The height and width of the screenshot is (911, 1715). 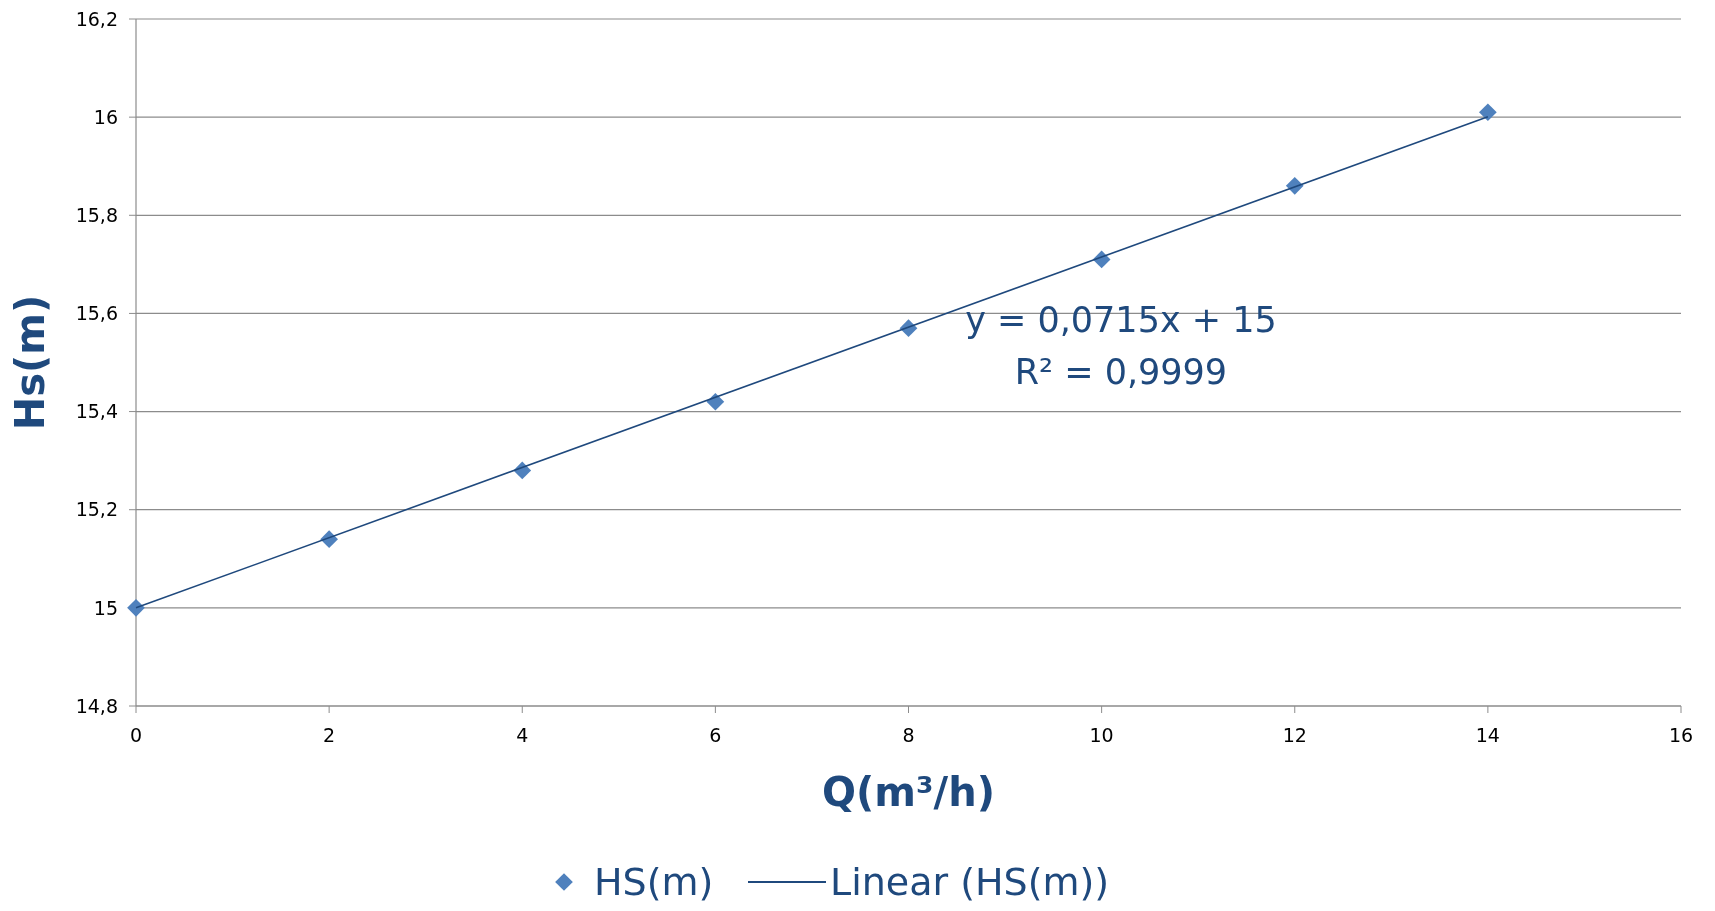 What do you see at coordinates (1121, 372) in the screenshot?
I see `annotation: R² = 0,9999` at bounding box center [1121, 372].